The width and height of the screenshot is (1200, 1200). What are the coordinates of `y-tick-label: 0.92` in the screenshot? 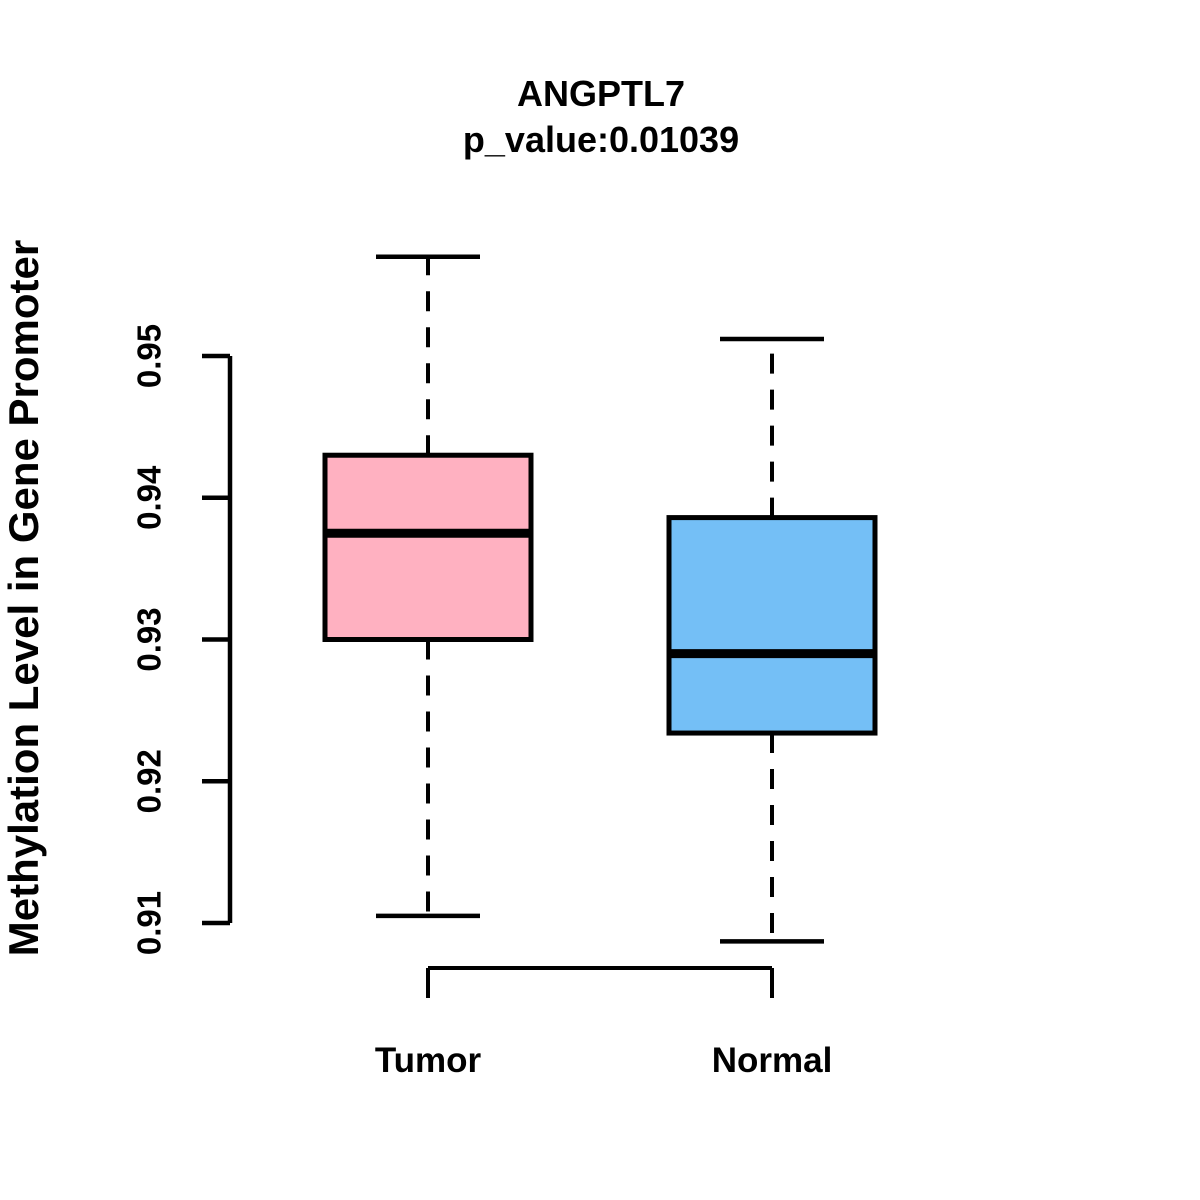 It's located at (149, 781).